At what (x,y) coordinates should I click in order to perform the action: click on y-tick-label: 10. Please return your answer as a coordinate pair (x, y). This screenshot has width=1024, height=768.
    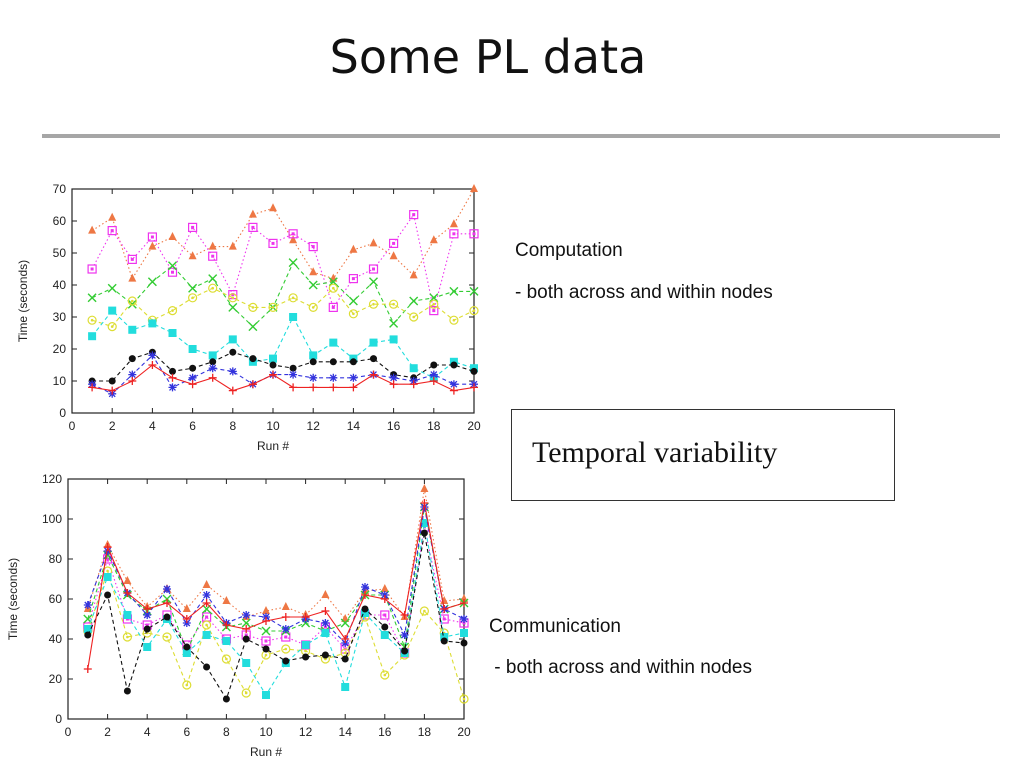
    Looking at the image, I should click on (60, 381).